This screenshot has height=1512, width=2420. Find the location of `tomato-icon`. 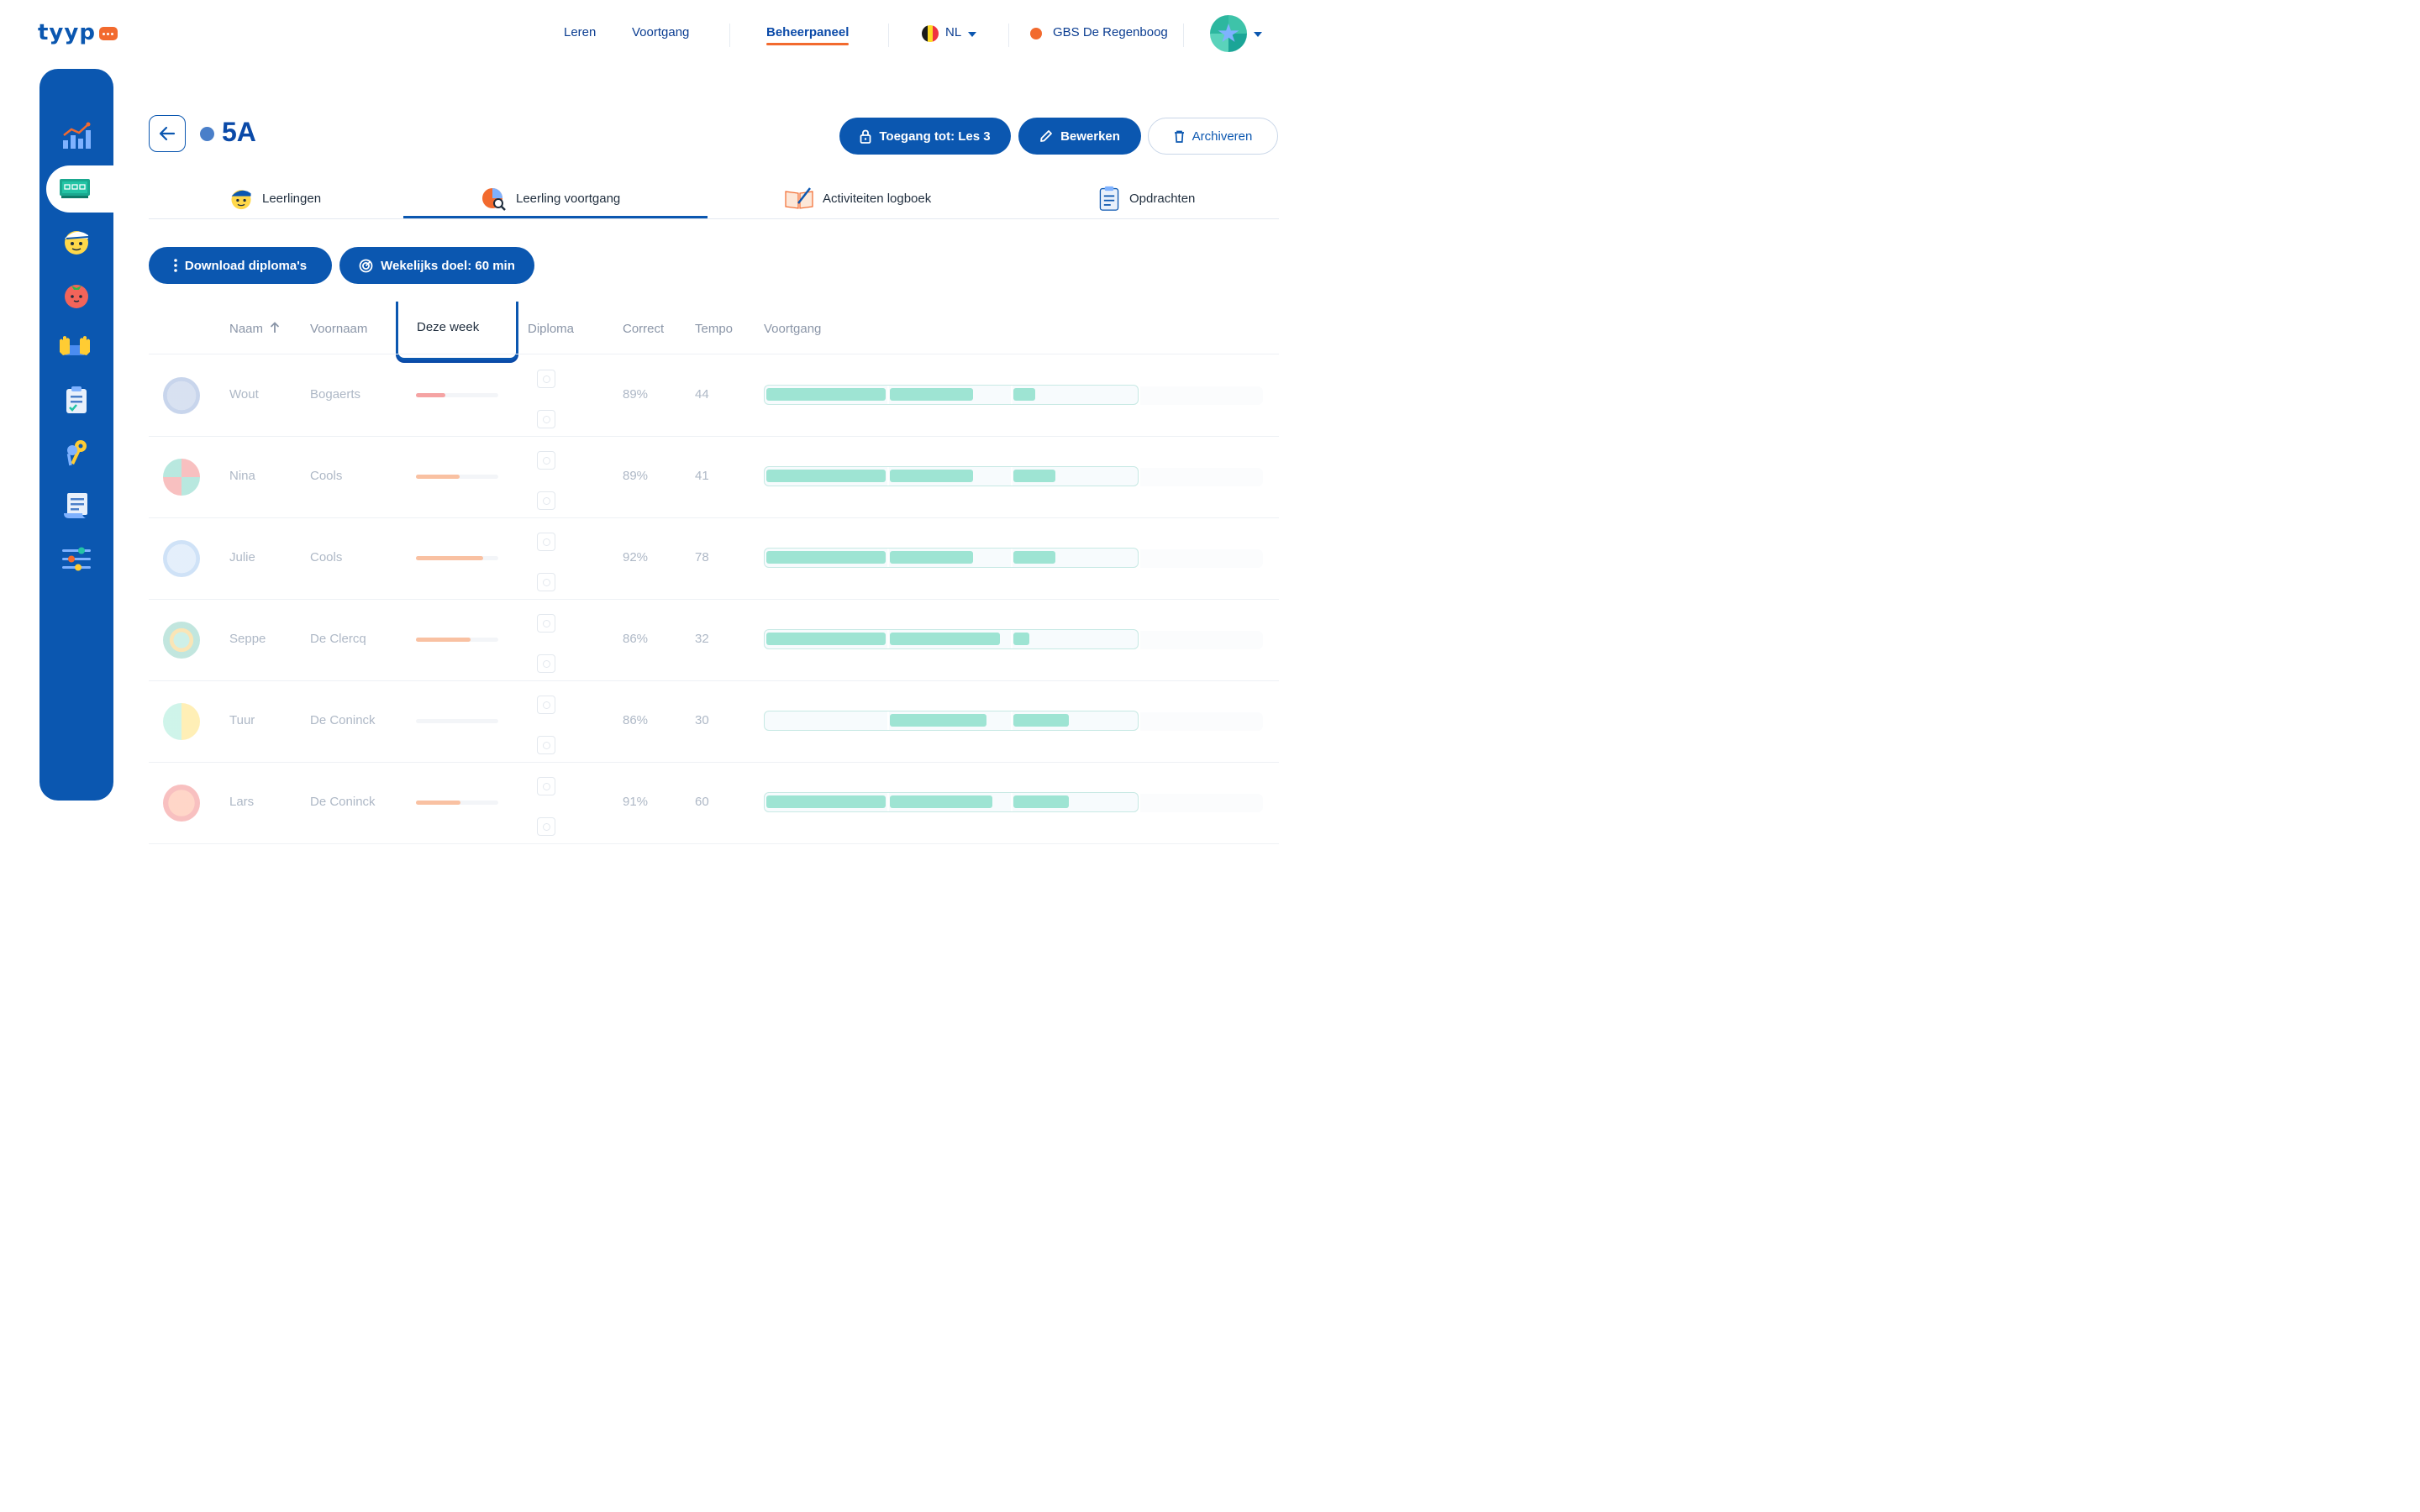

tomato-icon is located at coordinates (77, 296).